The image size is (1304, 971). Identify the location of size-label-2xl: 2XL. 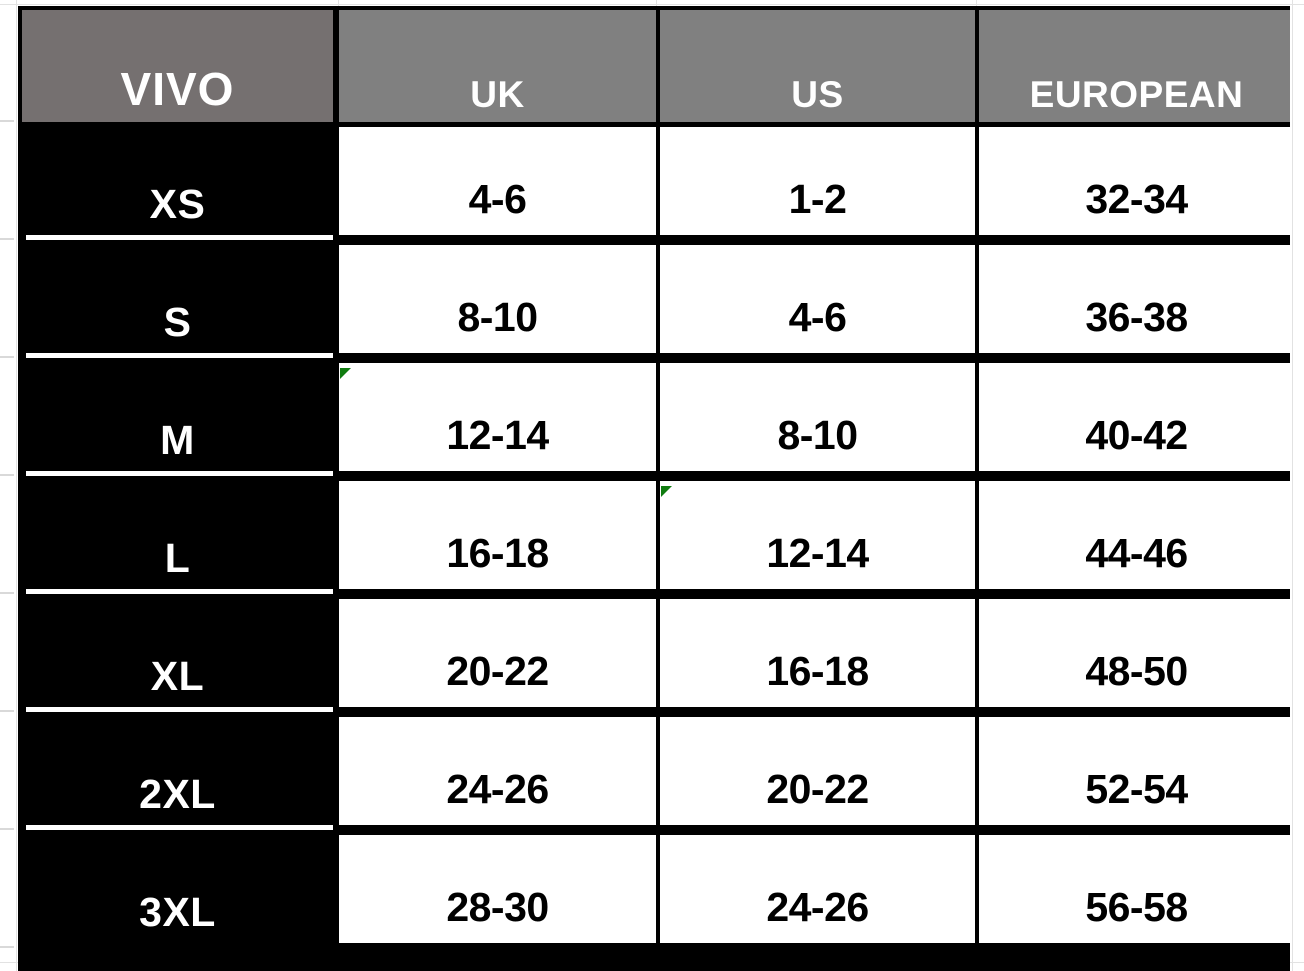
(177, 771).